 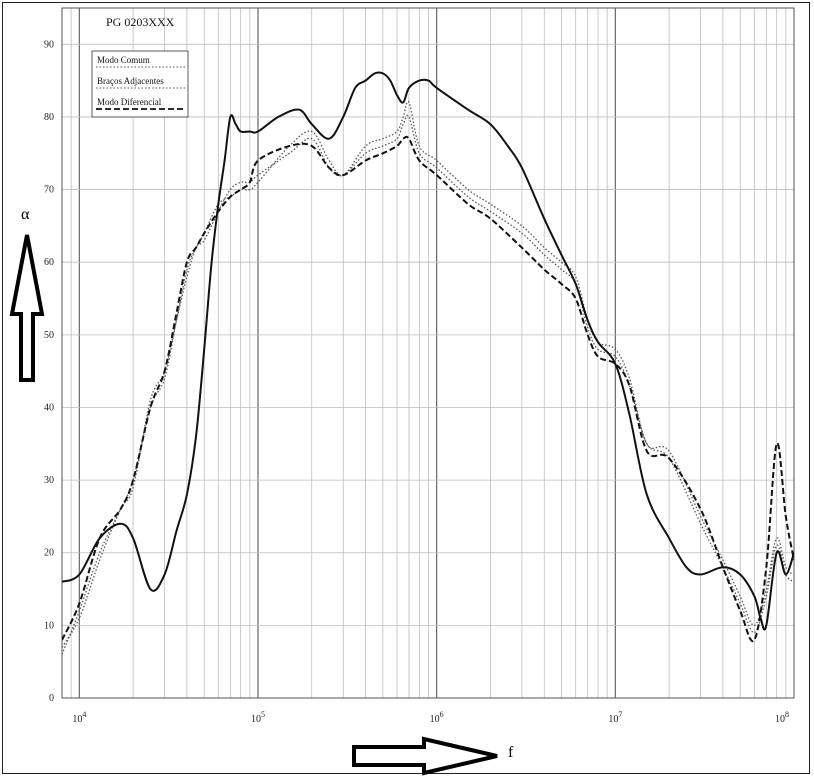 I want to click on y-axis-label: α, so click(x=25, y=214).